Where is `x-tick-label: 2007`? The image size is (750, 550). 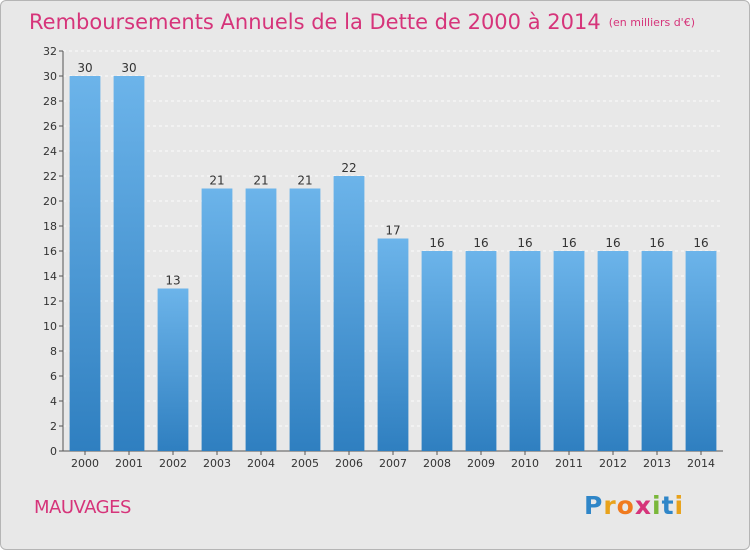 x-tick-label: 2007 is located at coordinates (393, 463).